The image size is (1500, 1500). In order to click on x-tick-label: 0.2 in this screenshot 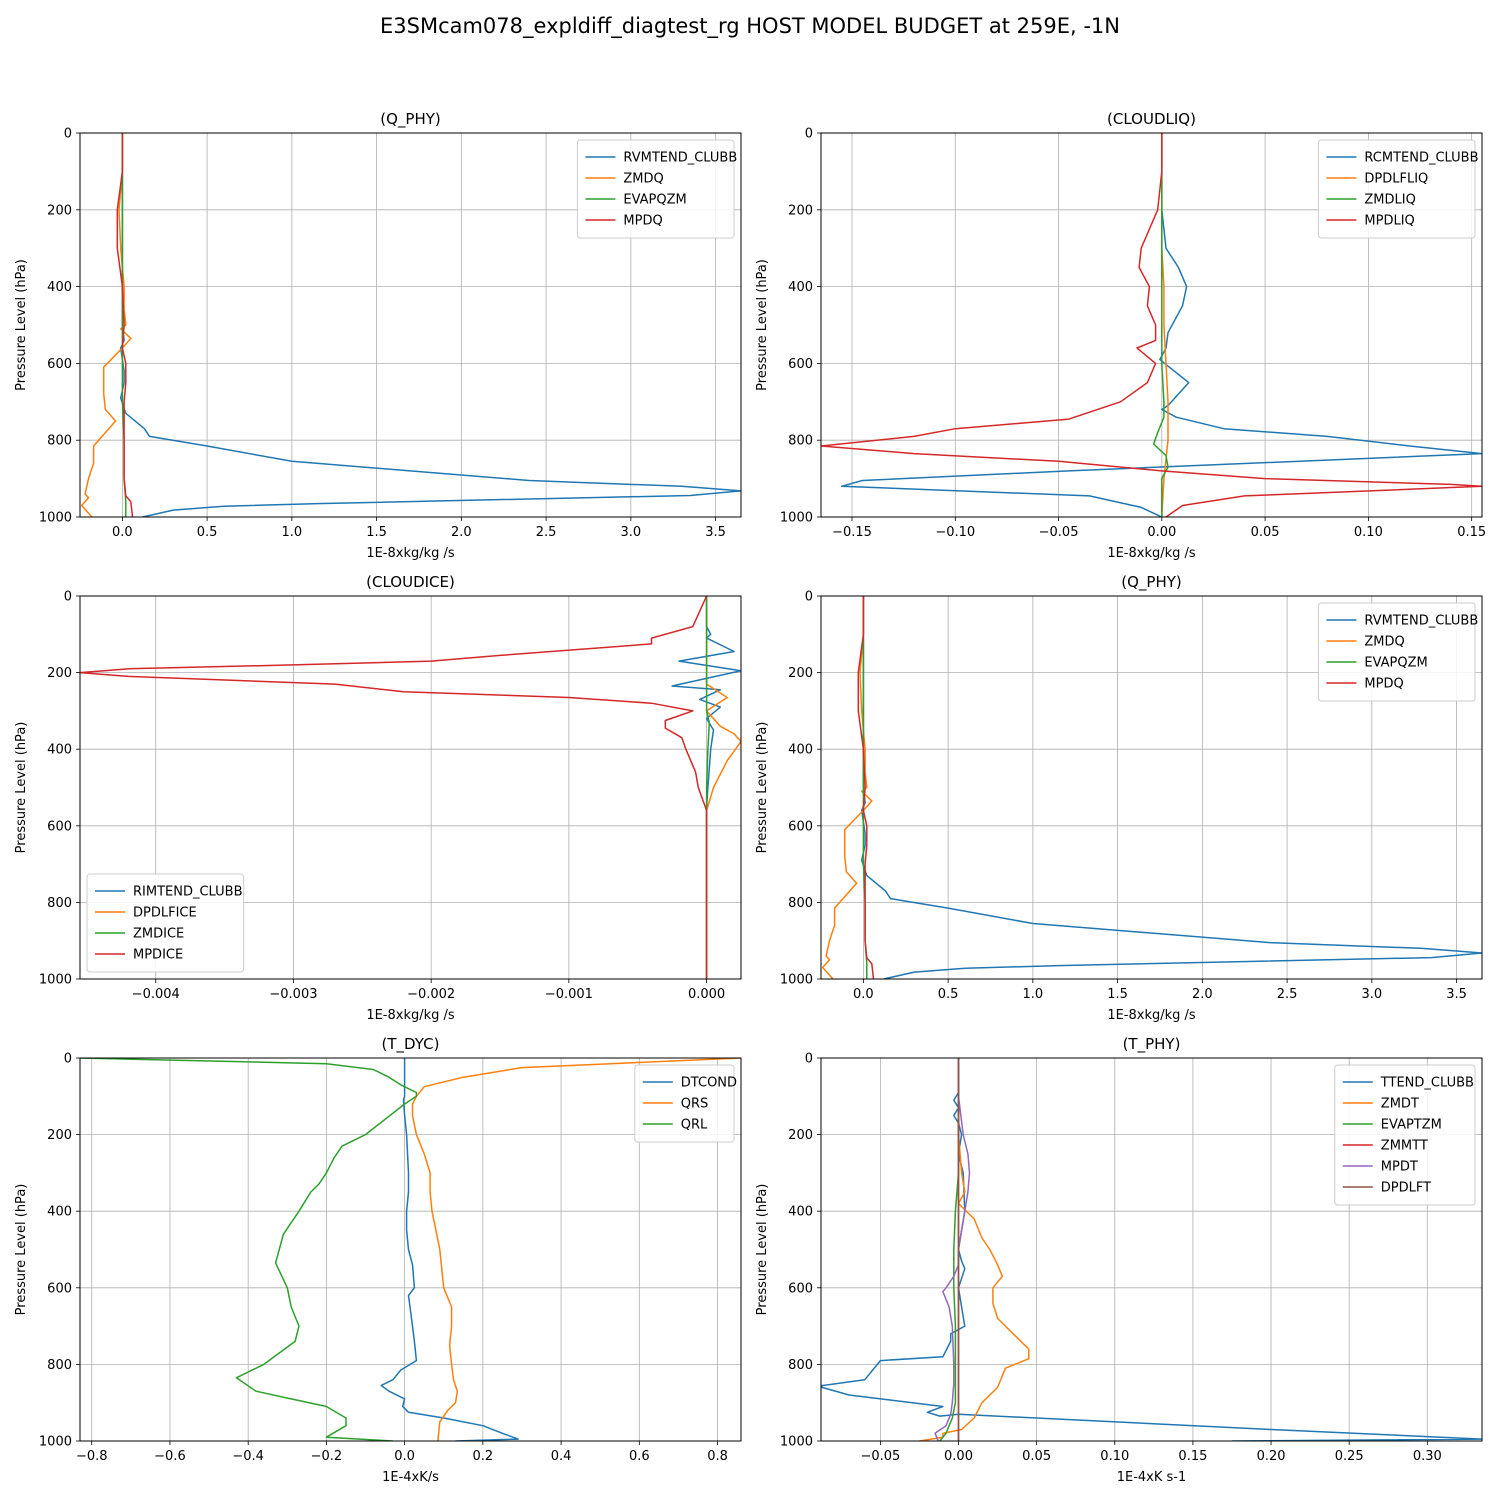, I will do `click(483, 1456)`.